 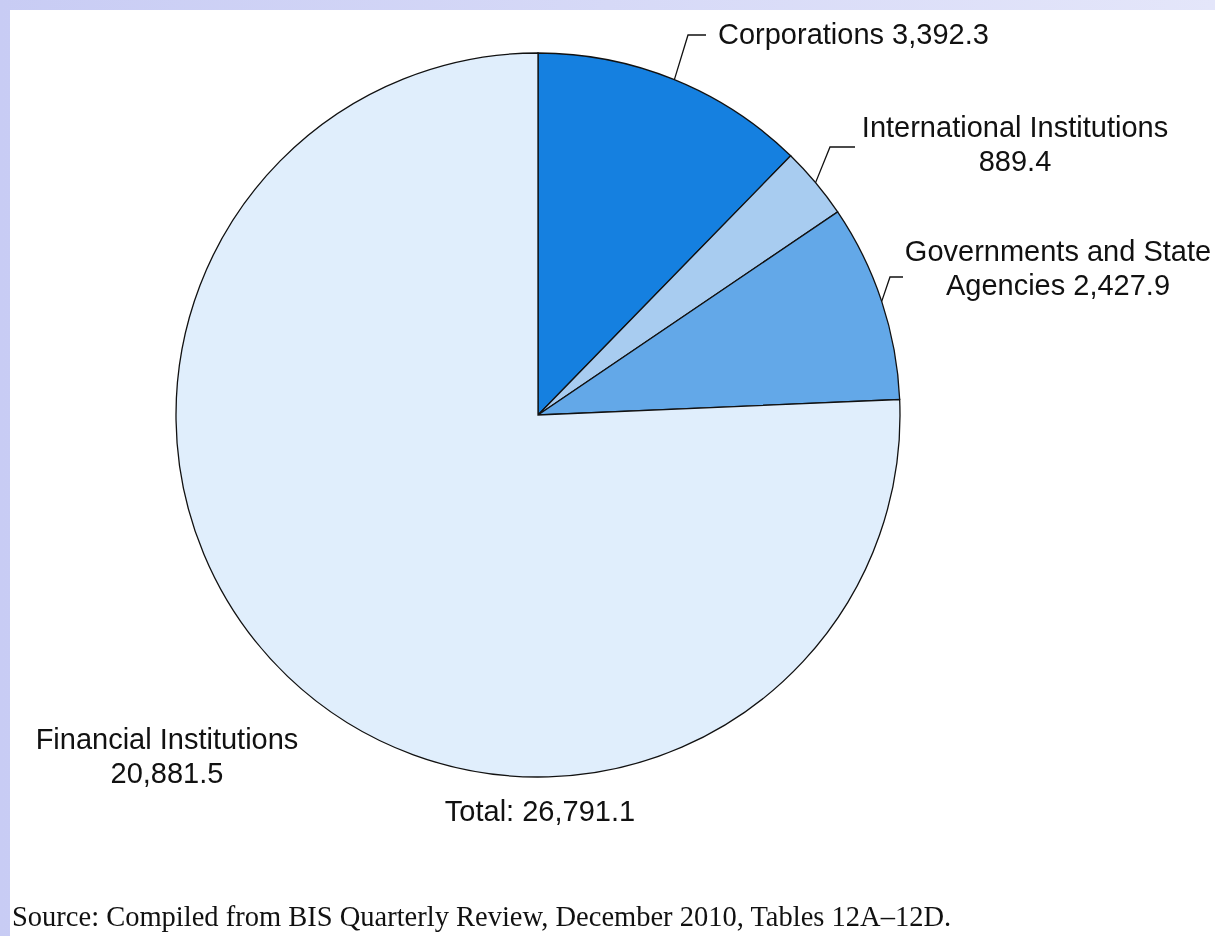 I want to click on text: Total: 26,791.1, so click(x=540, y=811).